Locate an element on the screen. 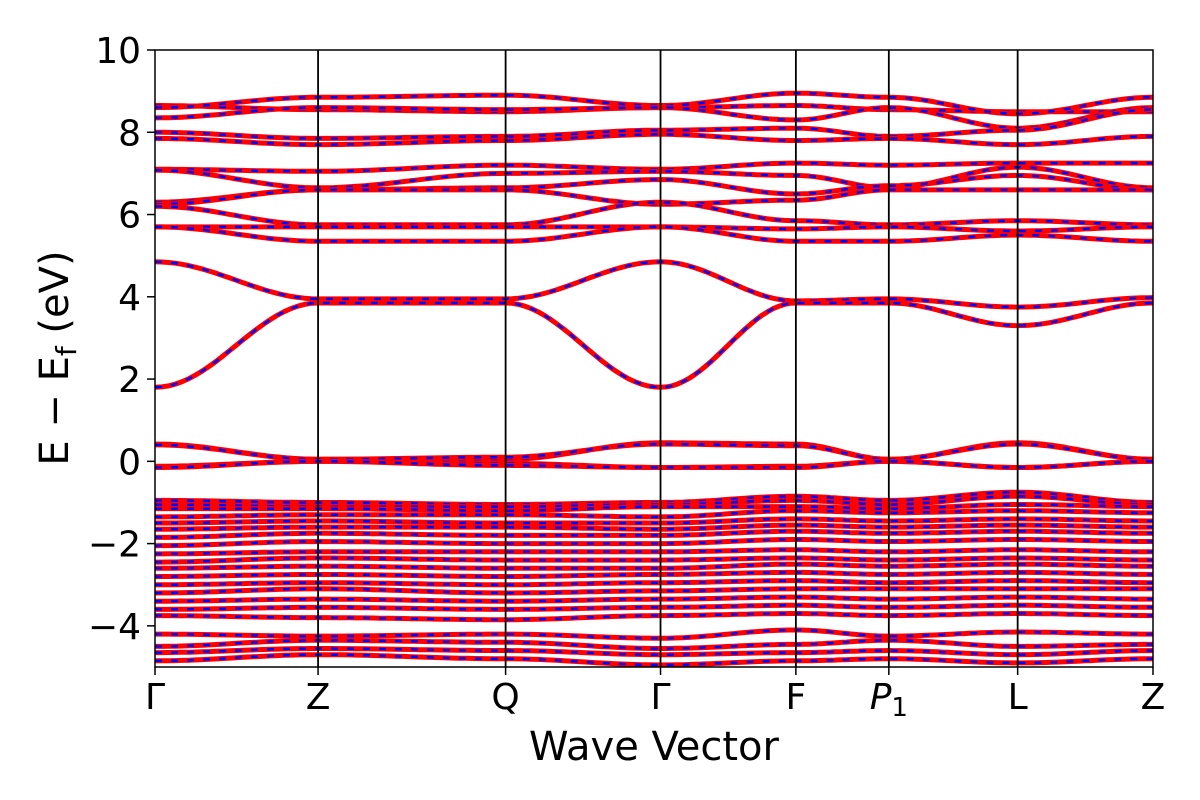  y-axis-title-main: E − E is located at coordinates (55, 411).